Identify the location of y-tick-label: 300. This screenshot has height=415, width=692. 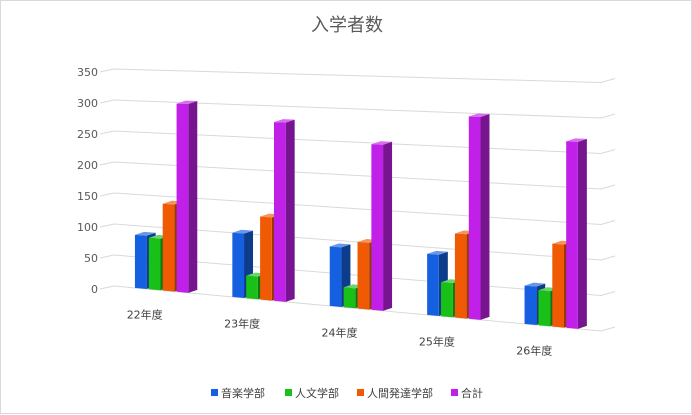
(87, 103).